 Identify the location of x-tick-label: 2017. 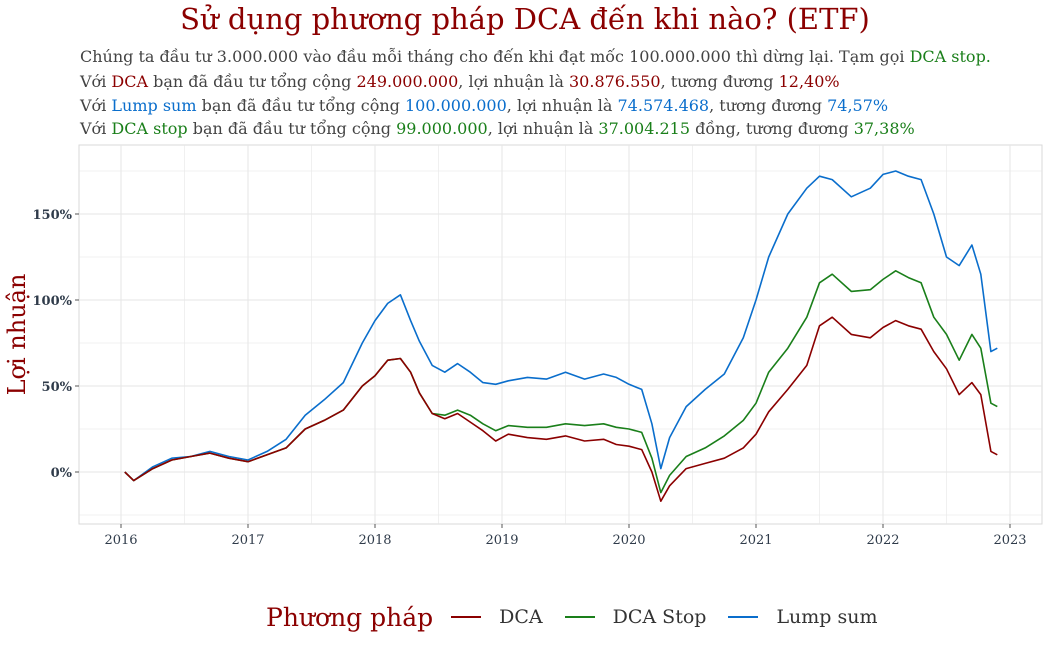
(247, 540).